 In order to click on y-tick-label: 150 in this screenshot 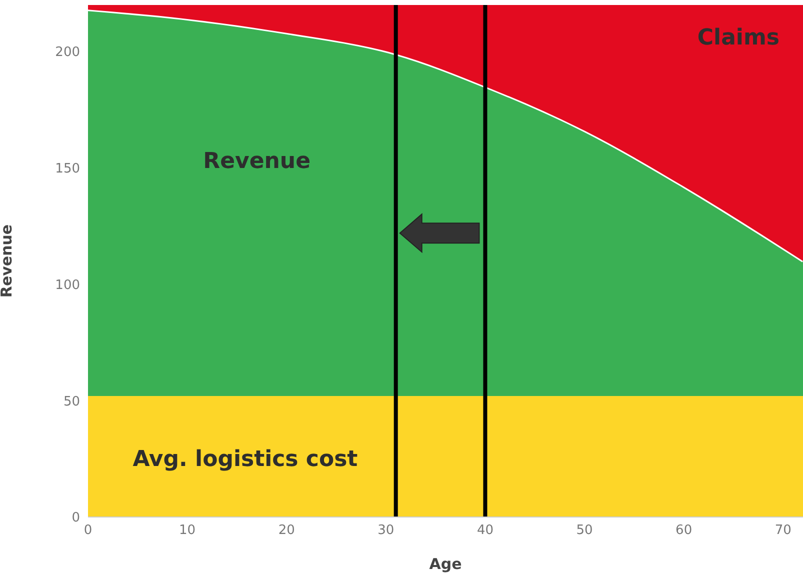, I will do `click(67, 169)`.